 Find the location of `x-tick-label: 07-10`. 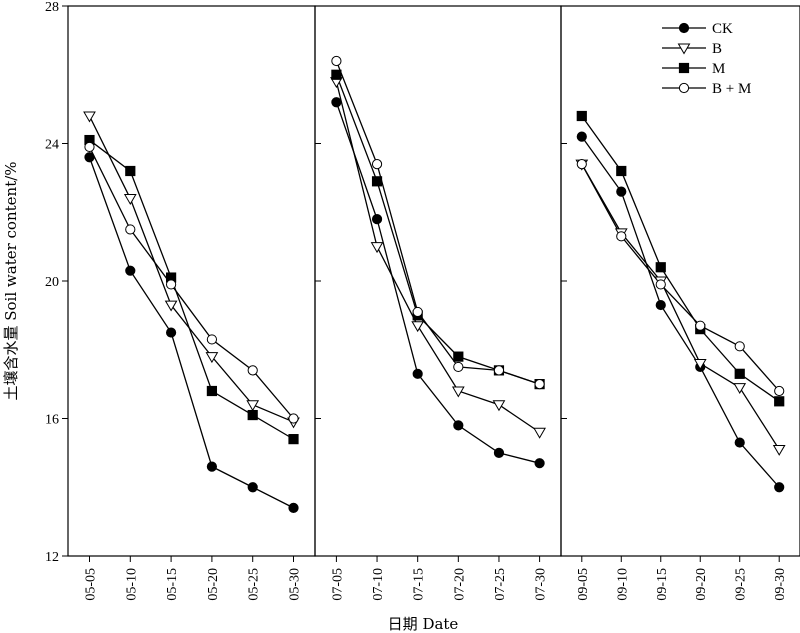

x-tick-label: 07-10 is located at coordinates (378, 584).